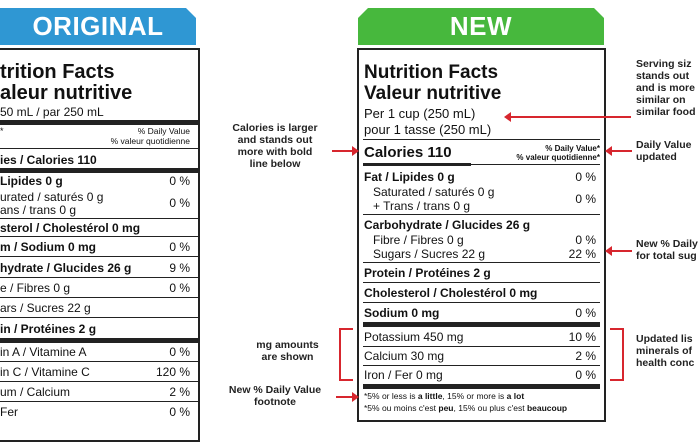  I want to click on footnote-text: , 15% ou plus c'est, so click(490, 408).